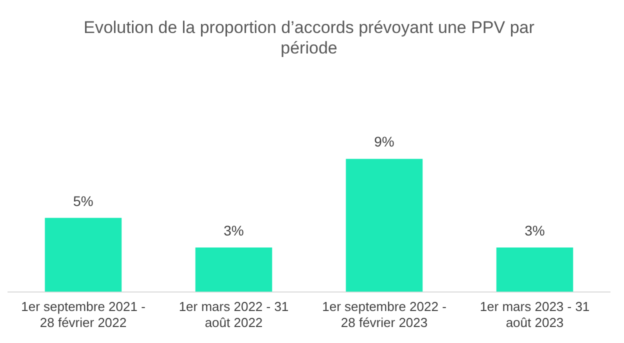 The width and height of the screenshot is (624, 343). Describe the element at coordinates (309, 38) in the screenshot. I see `chart-title: Evolution de la proportion d’accords prévoyant une PPV par période` at that location.